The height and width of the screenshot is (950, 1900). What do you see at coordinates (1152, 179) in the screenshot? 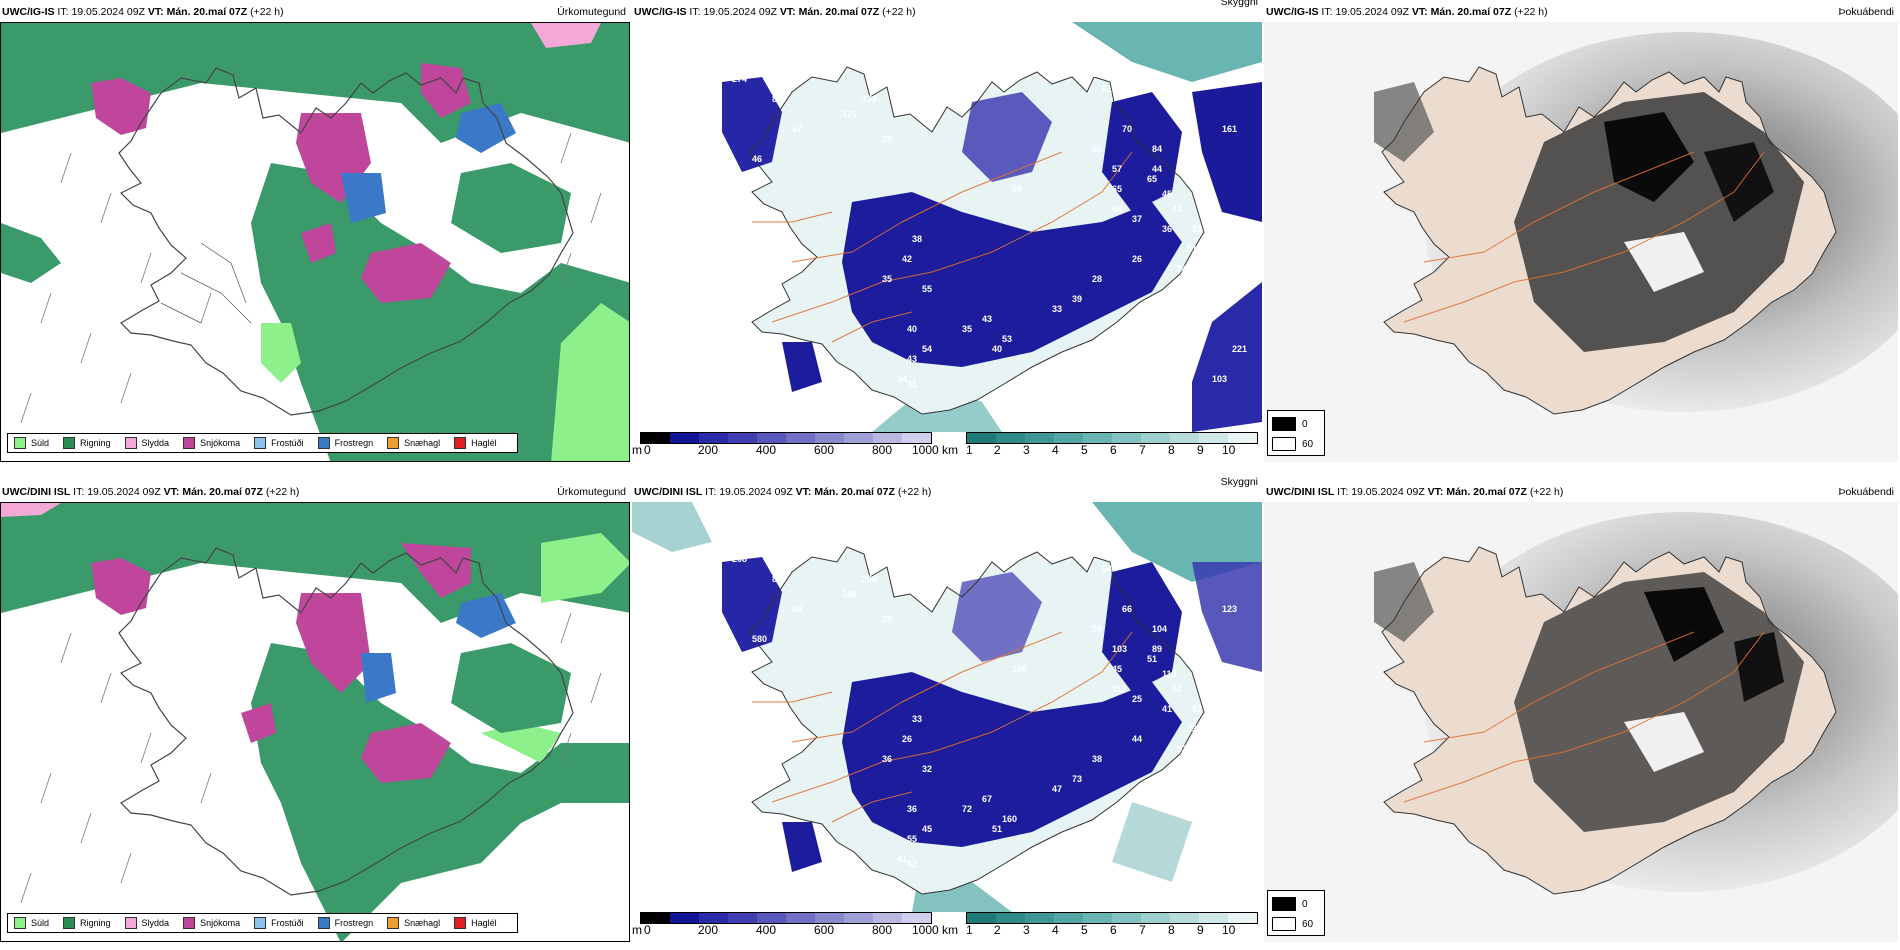
I see `cloud-base-label: 65` at bounding box center [1152, 179].